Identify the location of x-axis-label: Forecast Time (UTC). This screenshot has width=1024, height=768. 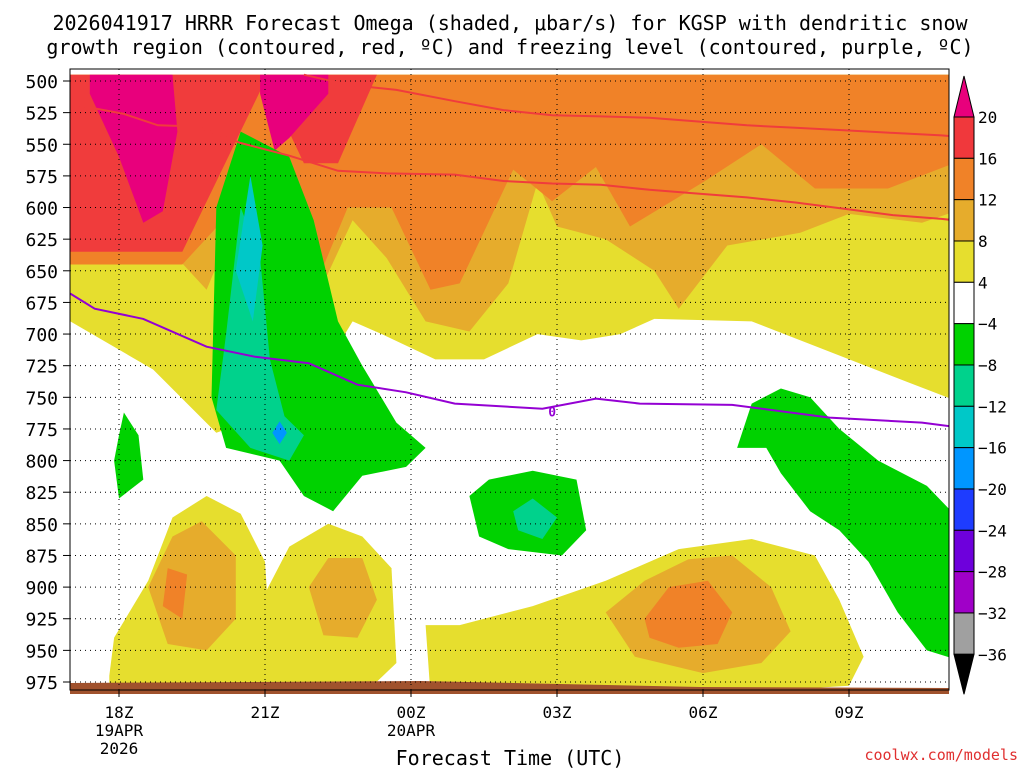
(510, 757).